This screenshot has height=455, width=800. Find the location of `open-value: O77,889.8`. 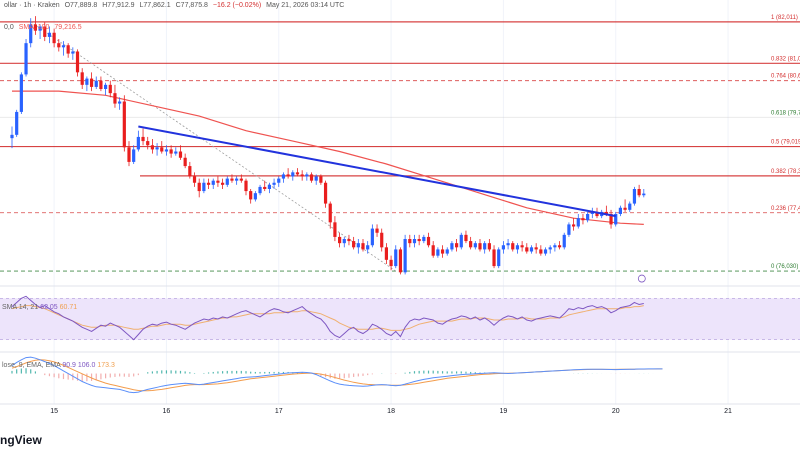

open-value: O77,889.8 is located at coordinates (81, 5).